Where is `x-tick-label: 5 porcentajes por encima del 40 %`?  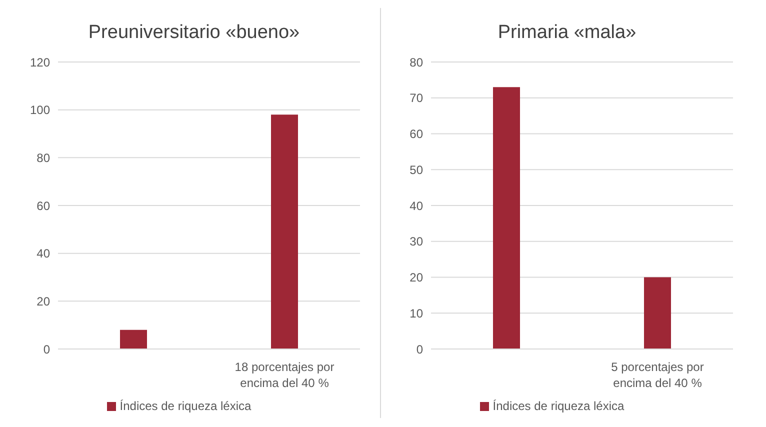
x-tick-label: 5 porcentajes por encima del 40 % is located at coordinates (657, 375).